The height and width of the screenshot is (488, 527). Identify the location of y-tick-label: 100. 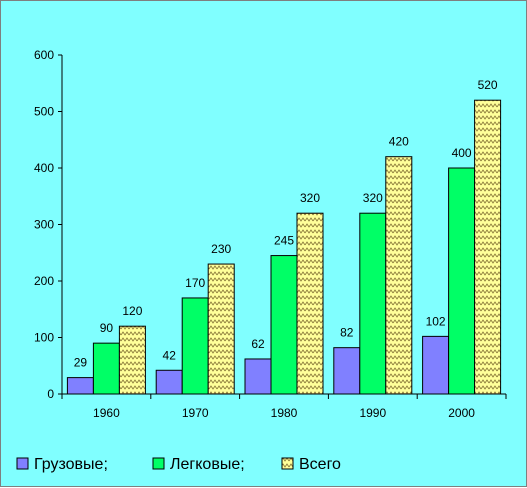
(44, 338).